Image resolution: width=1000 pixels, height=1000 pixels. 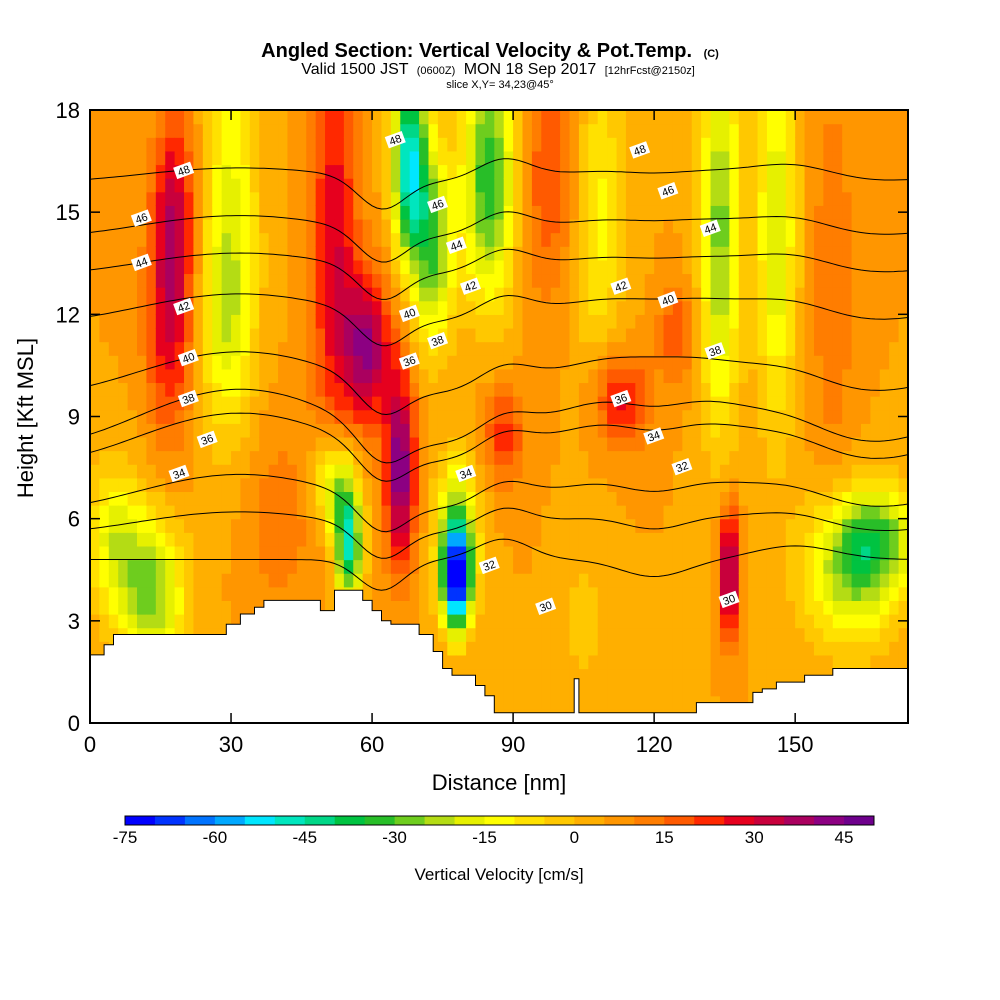 I want to click on colorbar-swatch, so click(x=529, y=820).